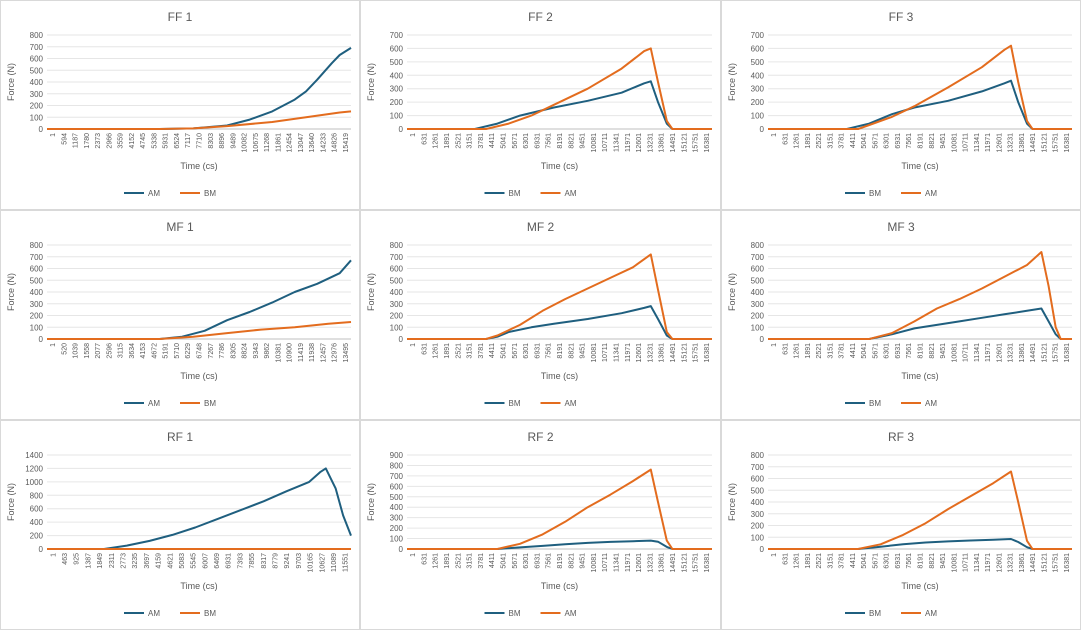 This screenshot has width=1081, height=630. Describe the element at coordinates (853, 560) in the screenshot. I see `chart-rf3-x-tick-label: 4411` at that location.